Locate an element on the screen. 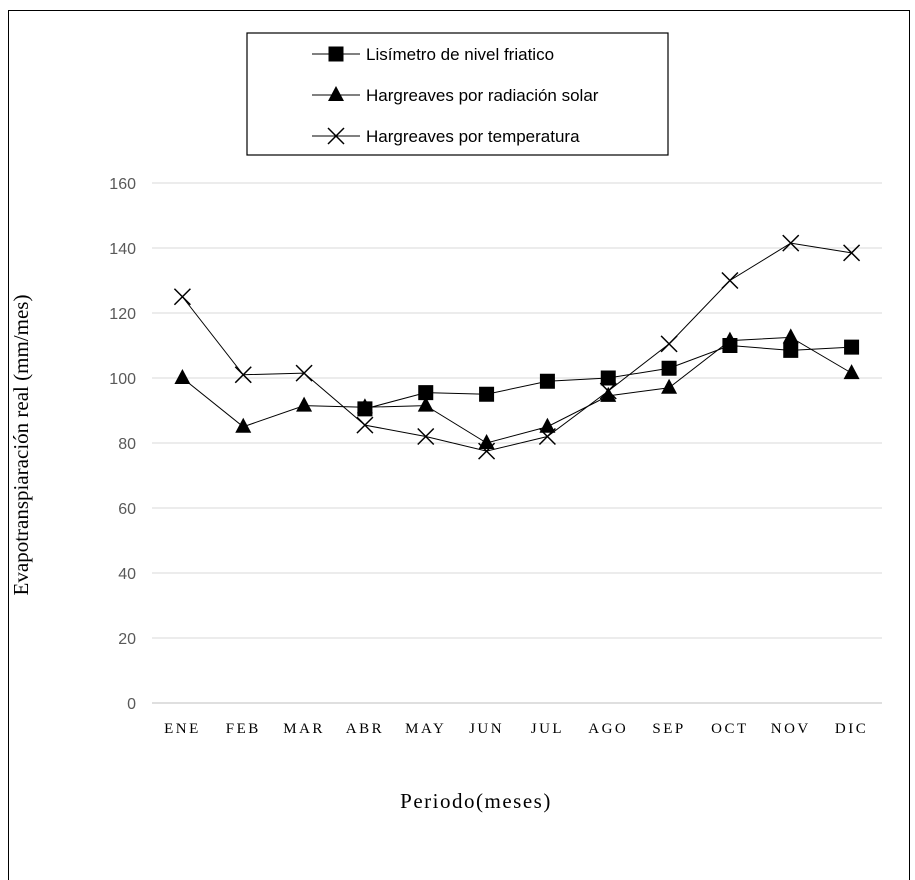 The height and width of the screenshot is (880, 915). legend-entry: Hargreaves por radiación solar is located at coordinates (455, 95).